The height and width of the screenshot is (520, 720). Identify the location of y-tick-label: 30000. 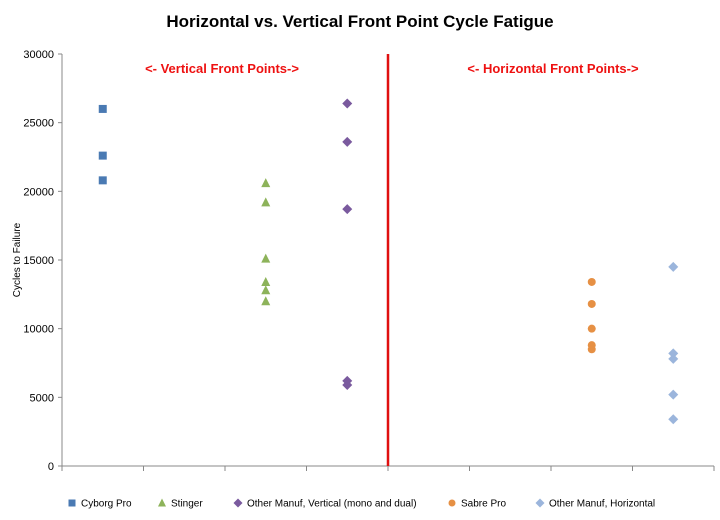
(38, 55).